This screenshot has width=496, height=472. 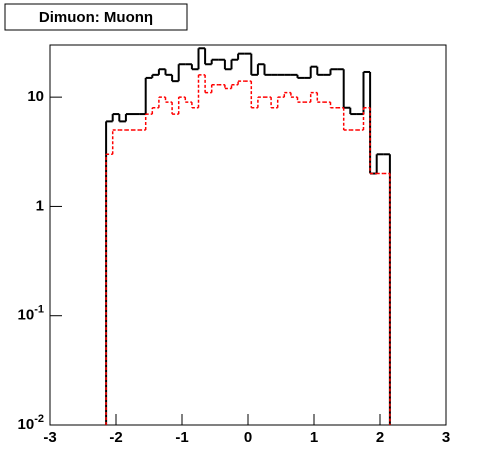 I want to click on x-tick-label: 3, so click(x=446, y=437).